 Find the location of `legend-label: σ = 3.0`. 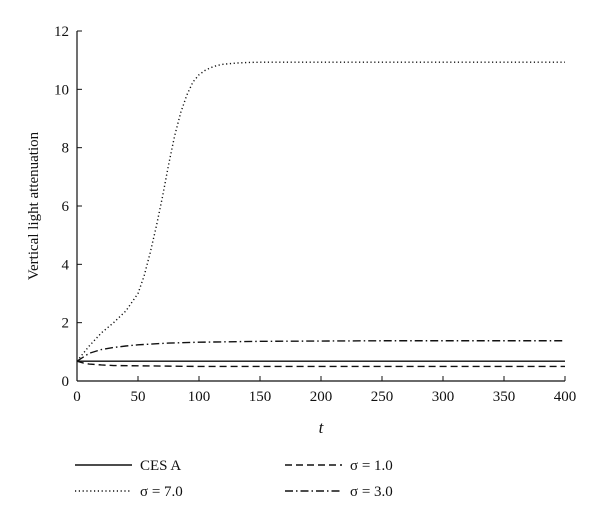

legend-label: σ = 3.0 is located at coordinates (371, 492).